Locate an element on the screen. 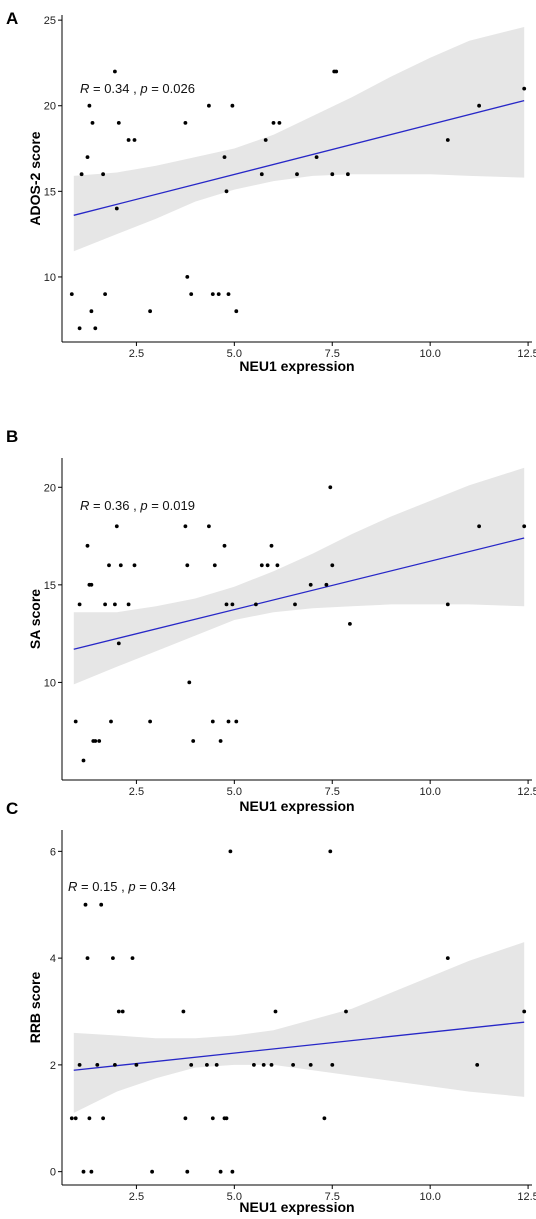 The width and height of the screenshot is (536, 1219). y-tick-label: 25 is located at coordinates (50, 21).